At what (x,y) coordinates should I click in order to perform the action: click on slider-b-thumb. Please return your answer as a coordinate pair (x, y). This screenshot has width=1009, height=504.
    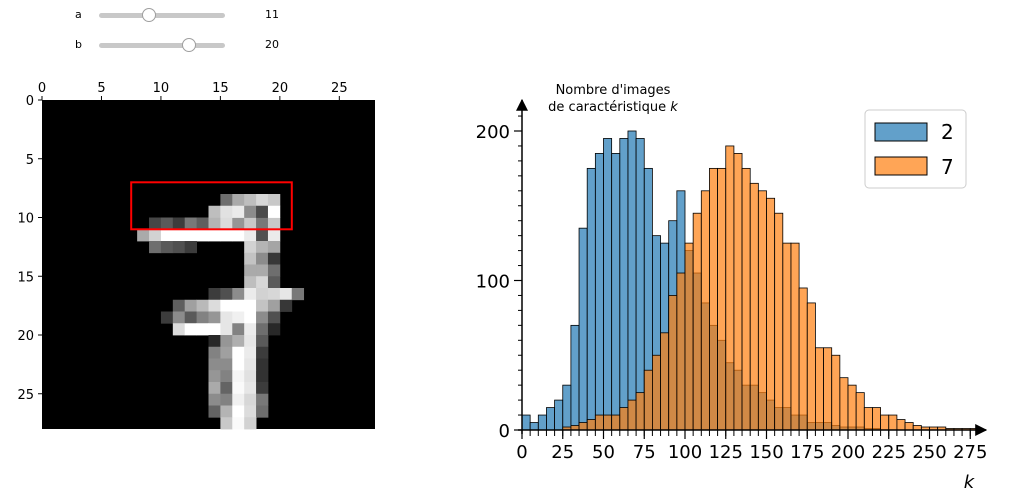
    Looking at the image, I should click on (189, 45).